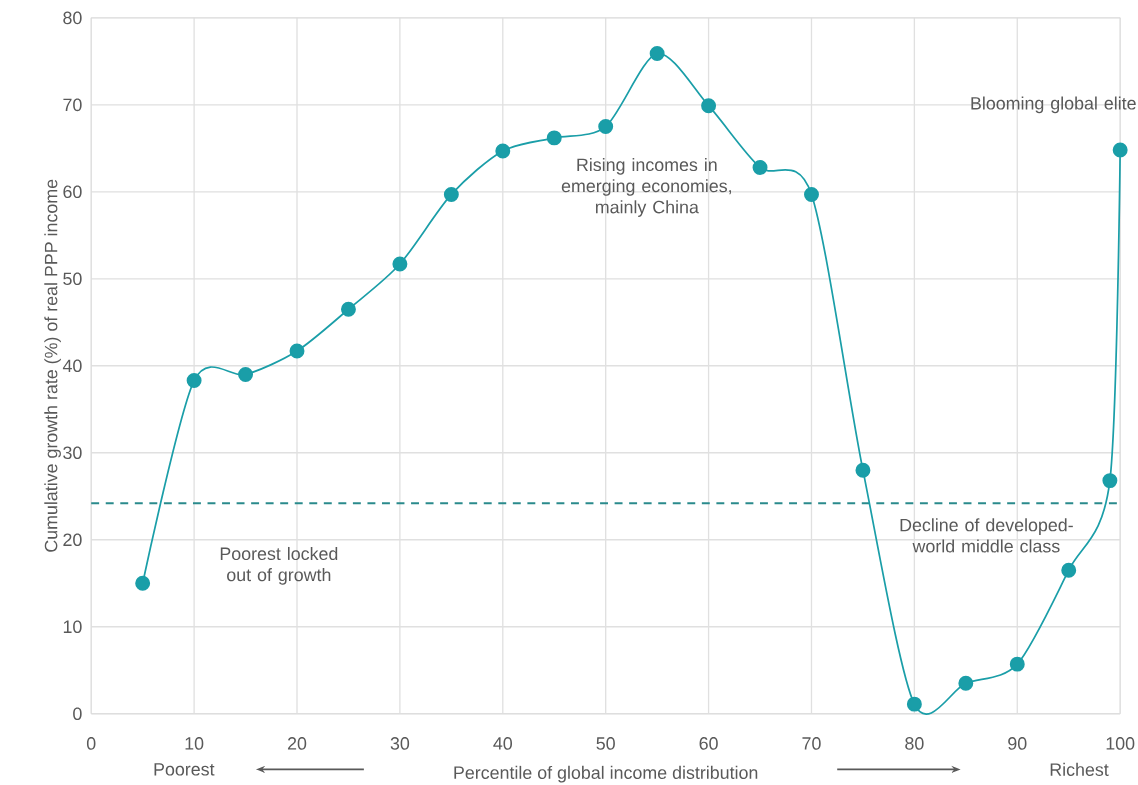  What do you see at coordinates (606, 774) in the screenshot?
I see `x-axis-title: Percentile of global income distribution` at bounding box center [606, 774].